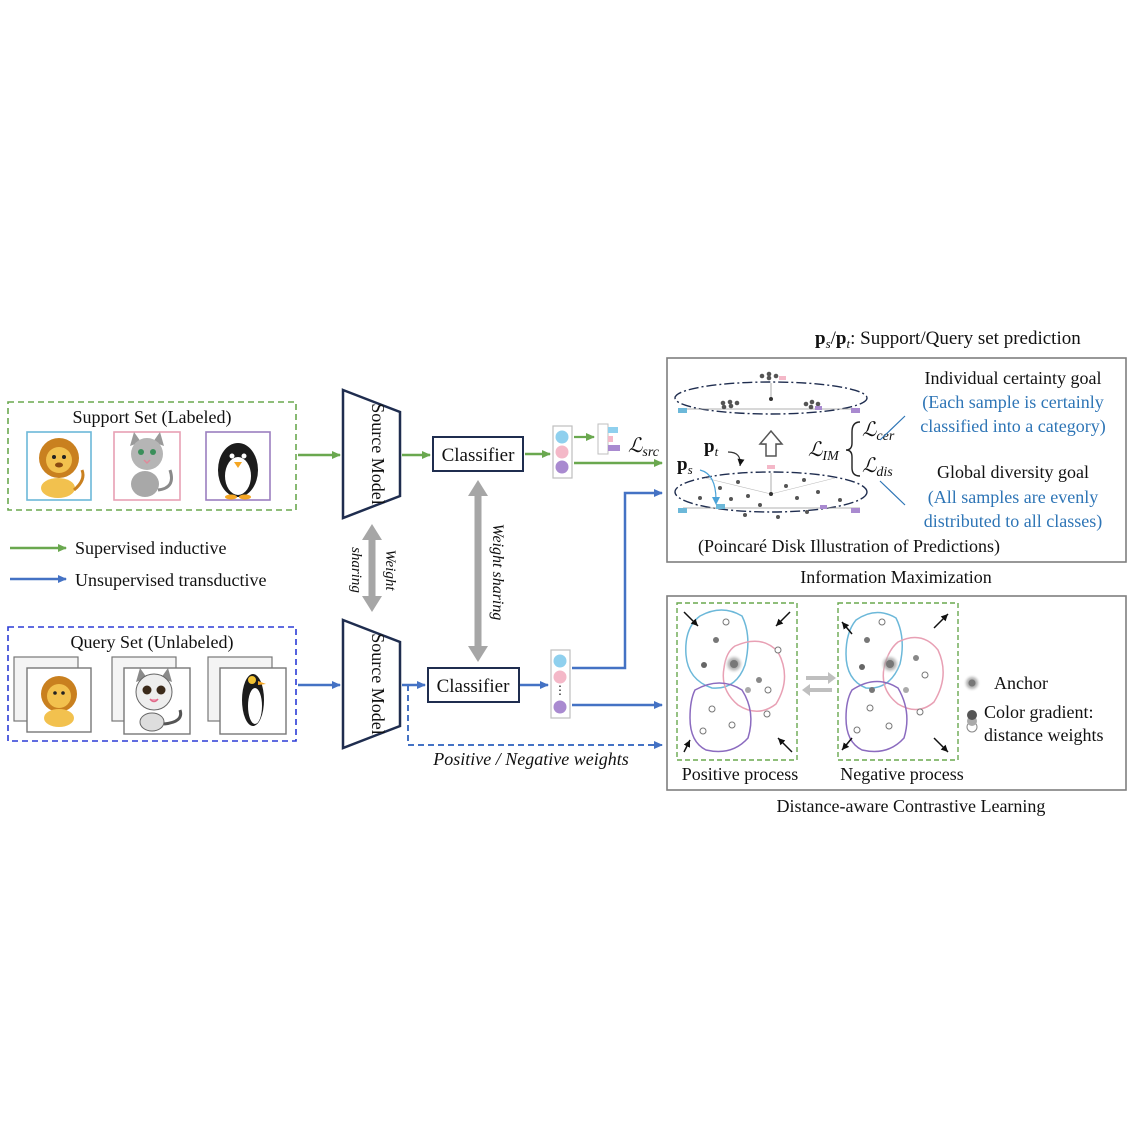 Image resolution: width=1136 pixels, height=1136 pixels. I want to click on weight-sharing-mid: Weight sharing, so click(487, 571).